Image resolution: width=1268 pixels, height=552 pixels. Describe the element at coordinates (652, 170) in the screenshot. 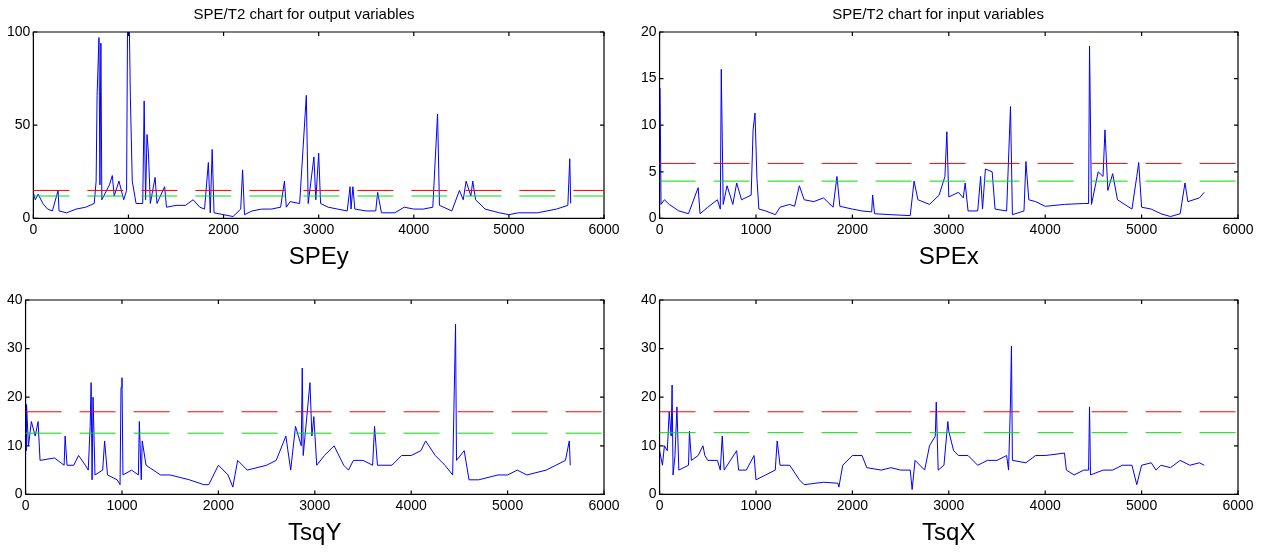

I see `y-tick-label: 5` at that location.